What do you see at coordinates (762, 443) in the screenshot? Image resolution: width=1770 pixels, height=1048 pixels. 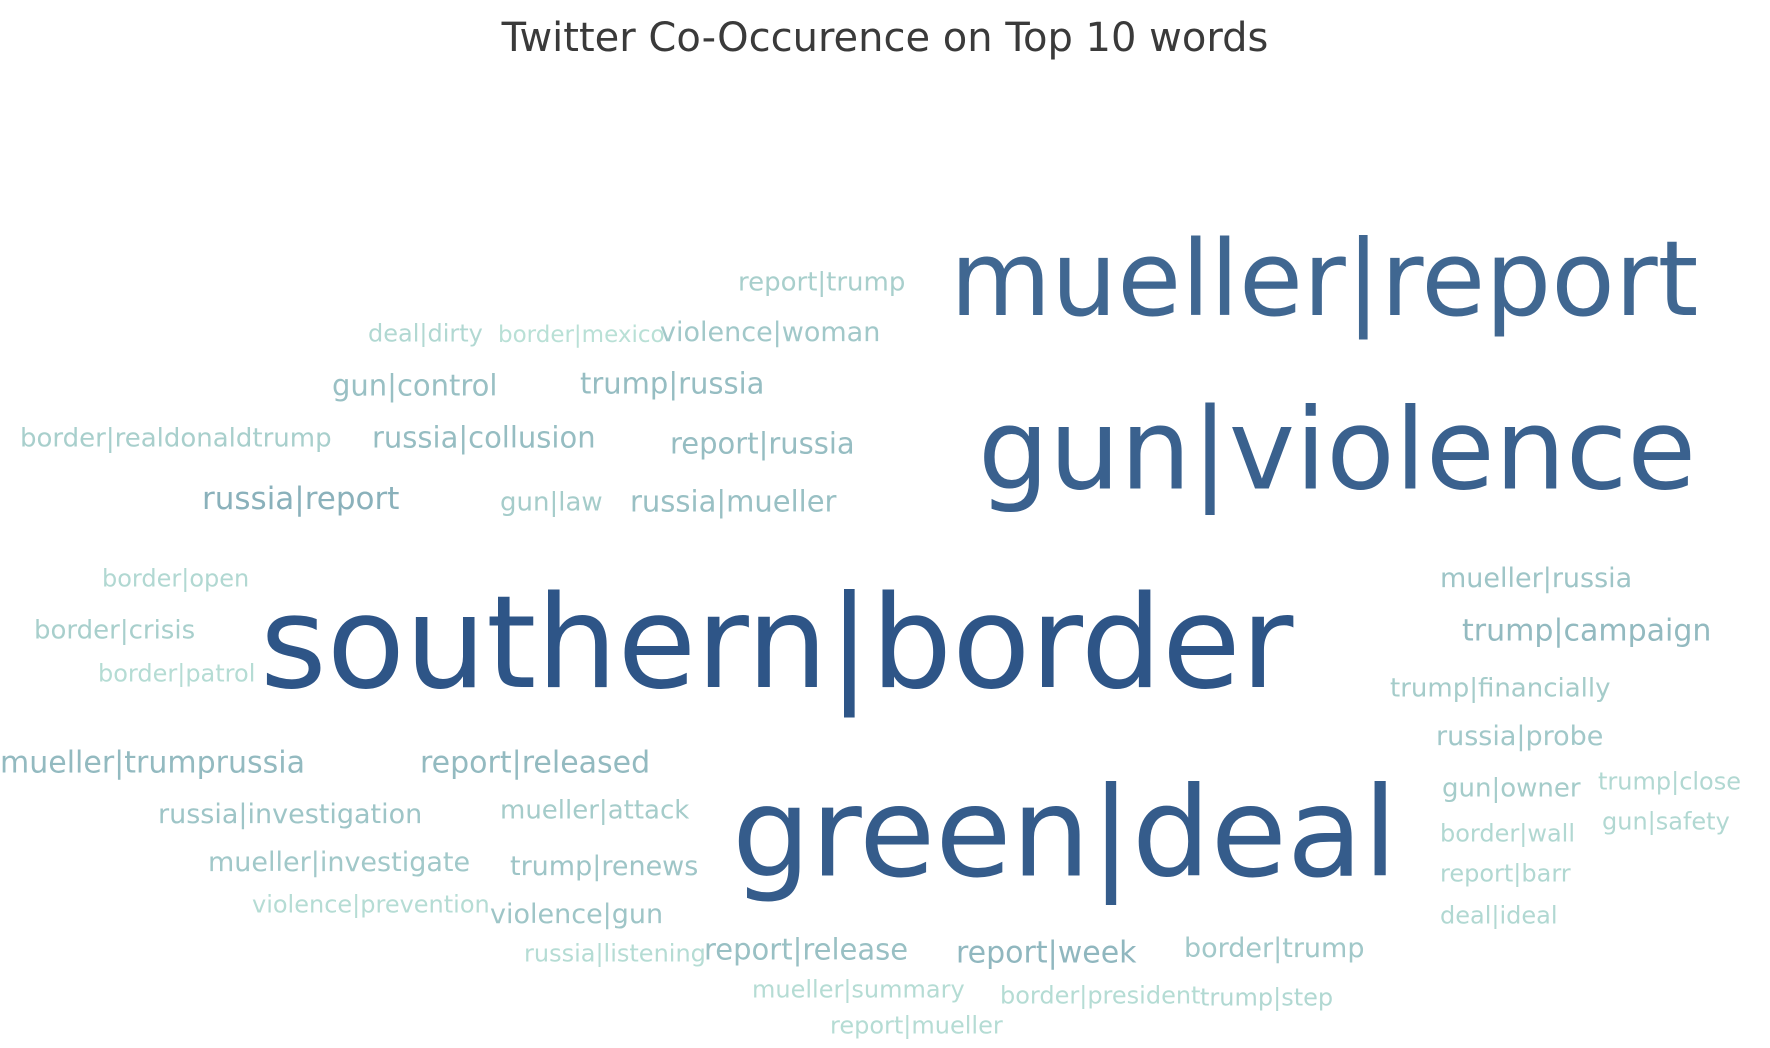 I see `word-report-russia: report|russia` at bounding box center [762, 443].